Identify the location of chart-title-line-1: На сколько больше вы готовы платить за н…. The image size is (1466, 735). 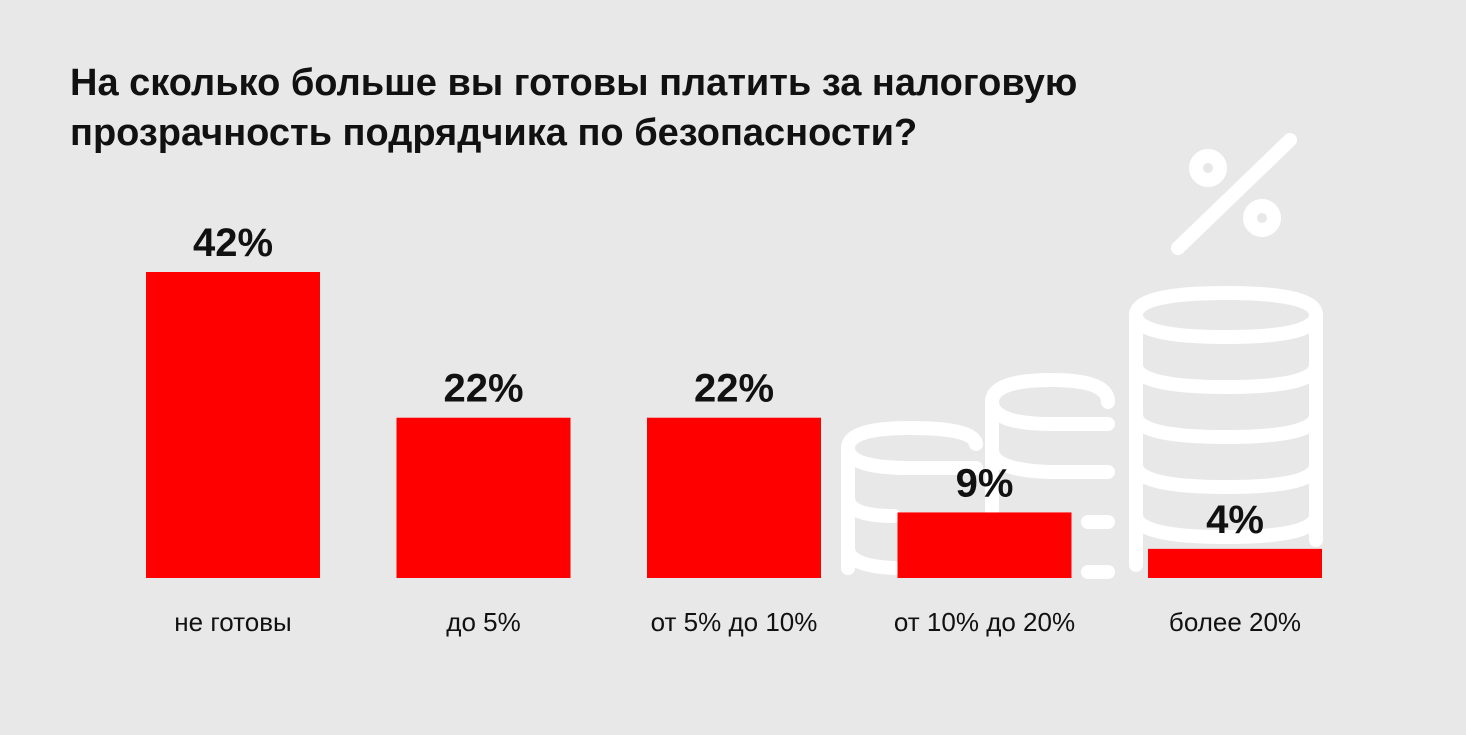
(574, 83).